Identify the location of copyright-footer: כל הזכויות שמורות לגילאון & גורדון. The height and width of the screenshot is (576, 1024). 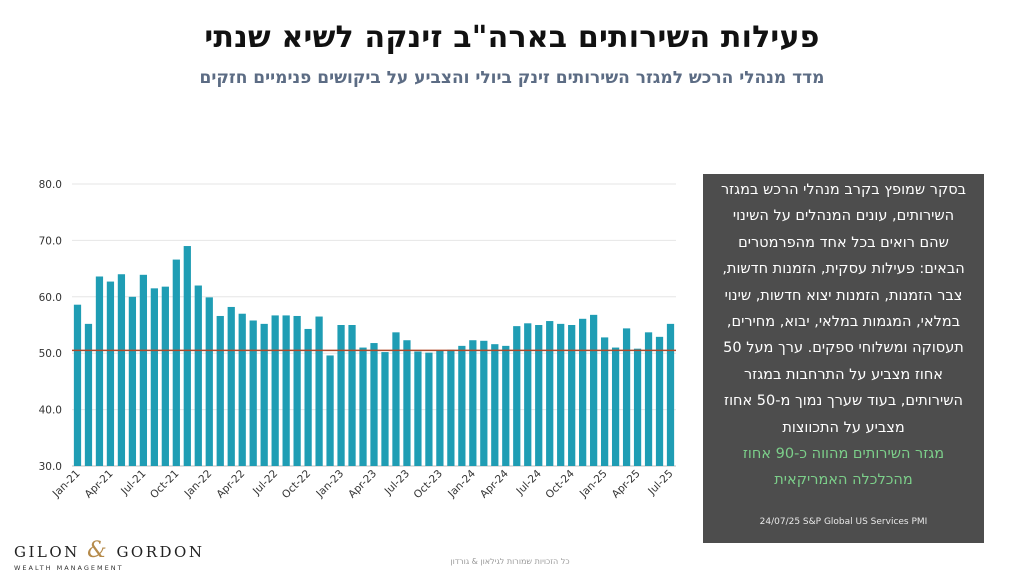
(510, 561).